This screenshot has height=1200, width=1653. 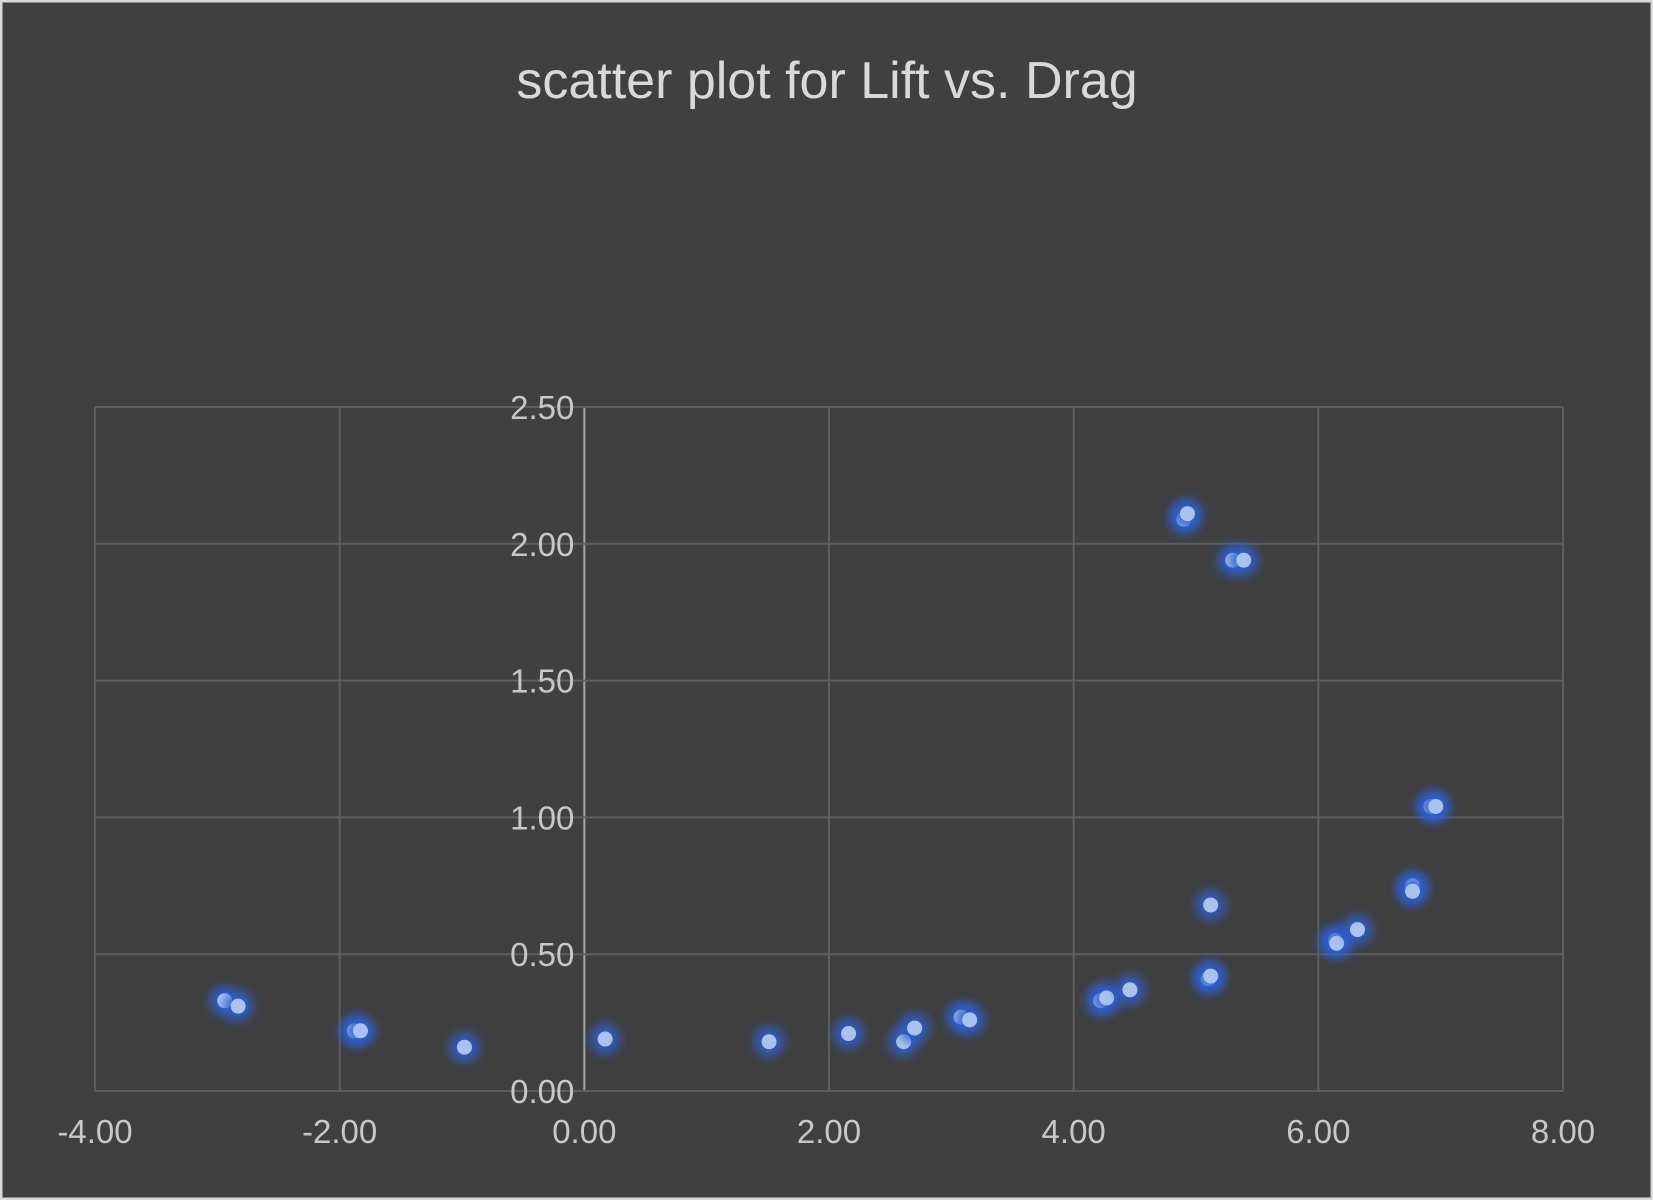 I want to click on y-tick-label: 2.50, so click(x=542, y=407).